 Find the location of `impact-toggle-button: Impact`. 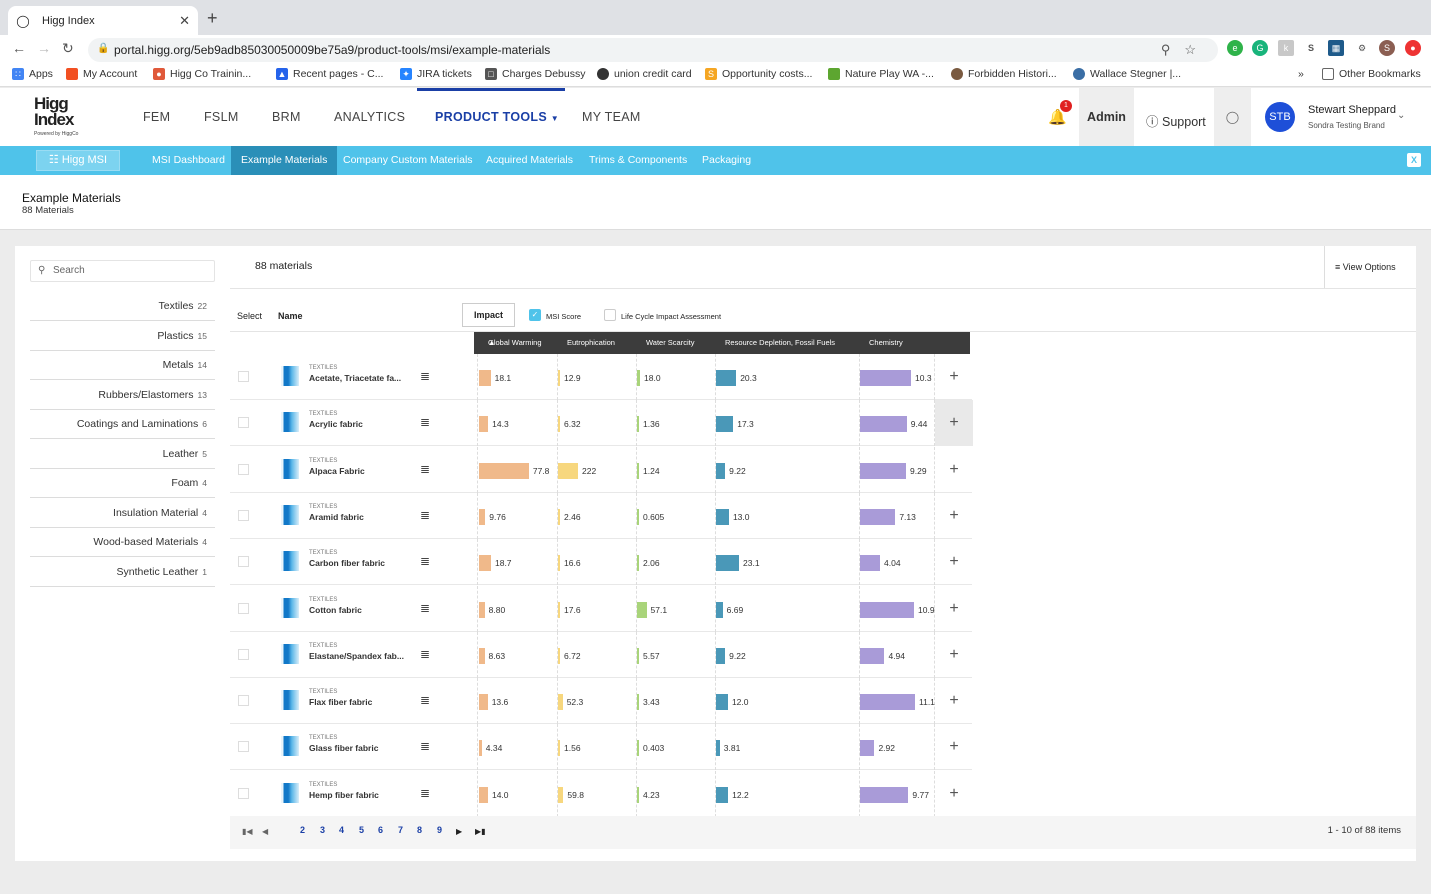

impact-toggle-button: Impact is located at coordinates (488, 315).